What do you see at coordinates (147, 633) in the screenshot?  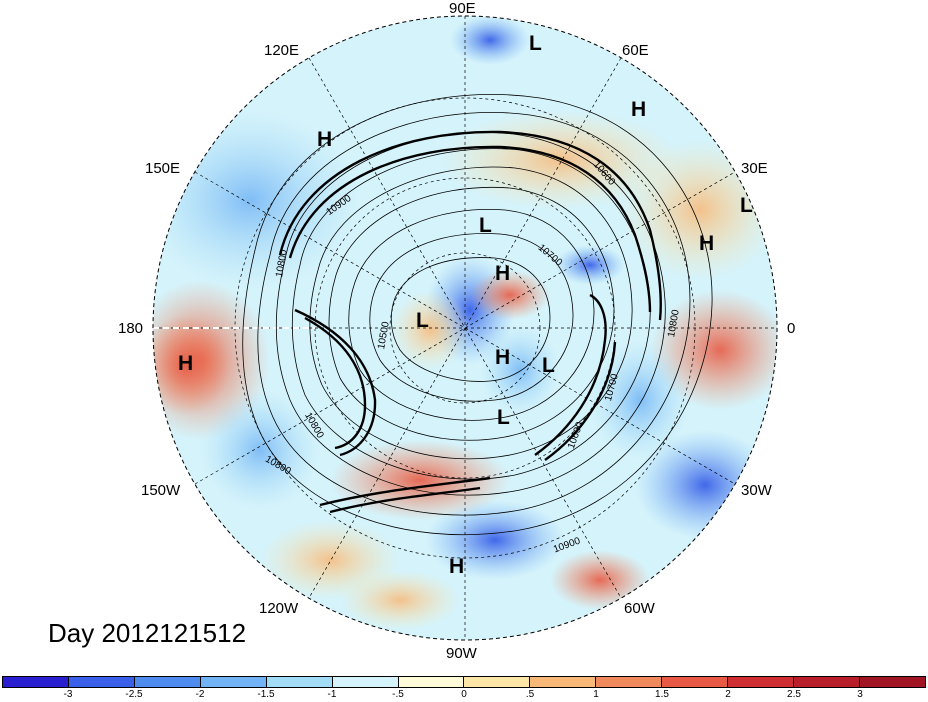 I see `date-label: Day 2012121512` at bounding box center [147, 633].